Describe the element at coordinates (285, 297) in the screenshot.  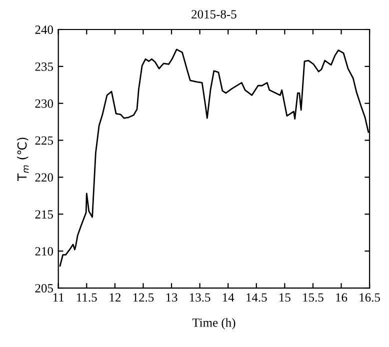
I see `x-tick-label: 15` at that location.